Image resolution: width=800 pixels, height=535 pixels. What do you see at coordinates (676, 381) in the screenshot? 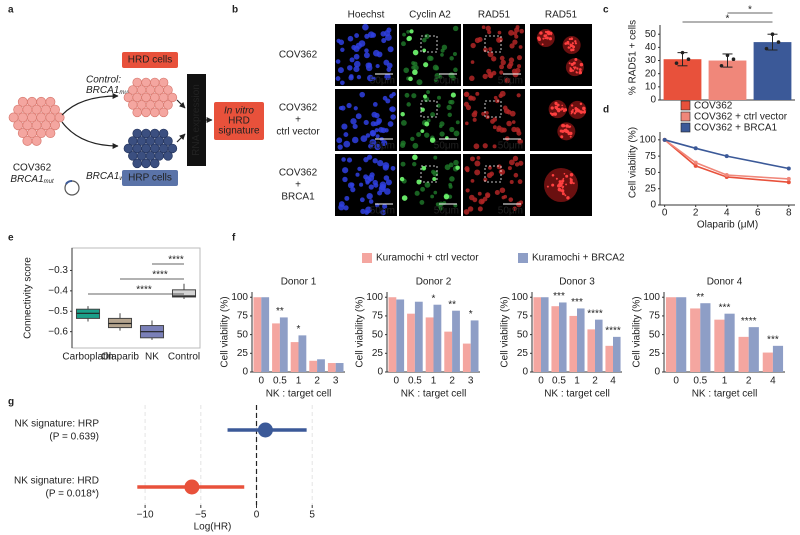
I see `x-tick-label: 0` at bounding box center [676, 381].